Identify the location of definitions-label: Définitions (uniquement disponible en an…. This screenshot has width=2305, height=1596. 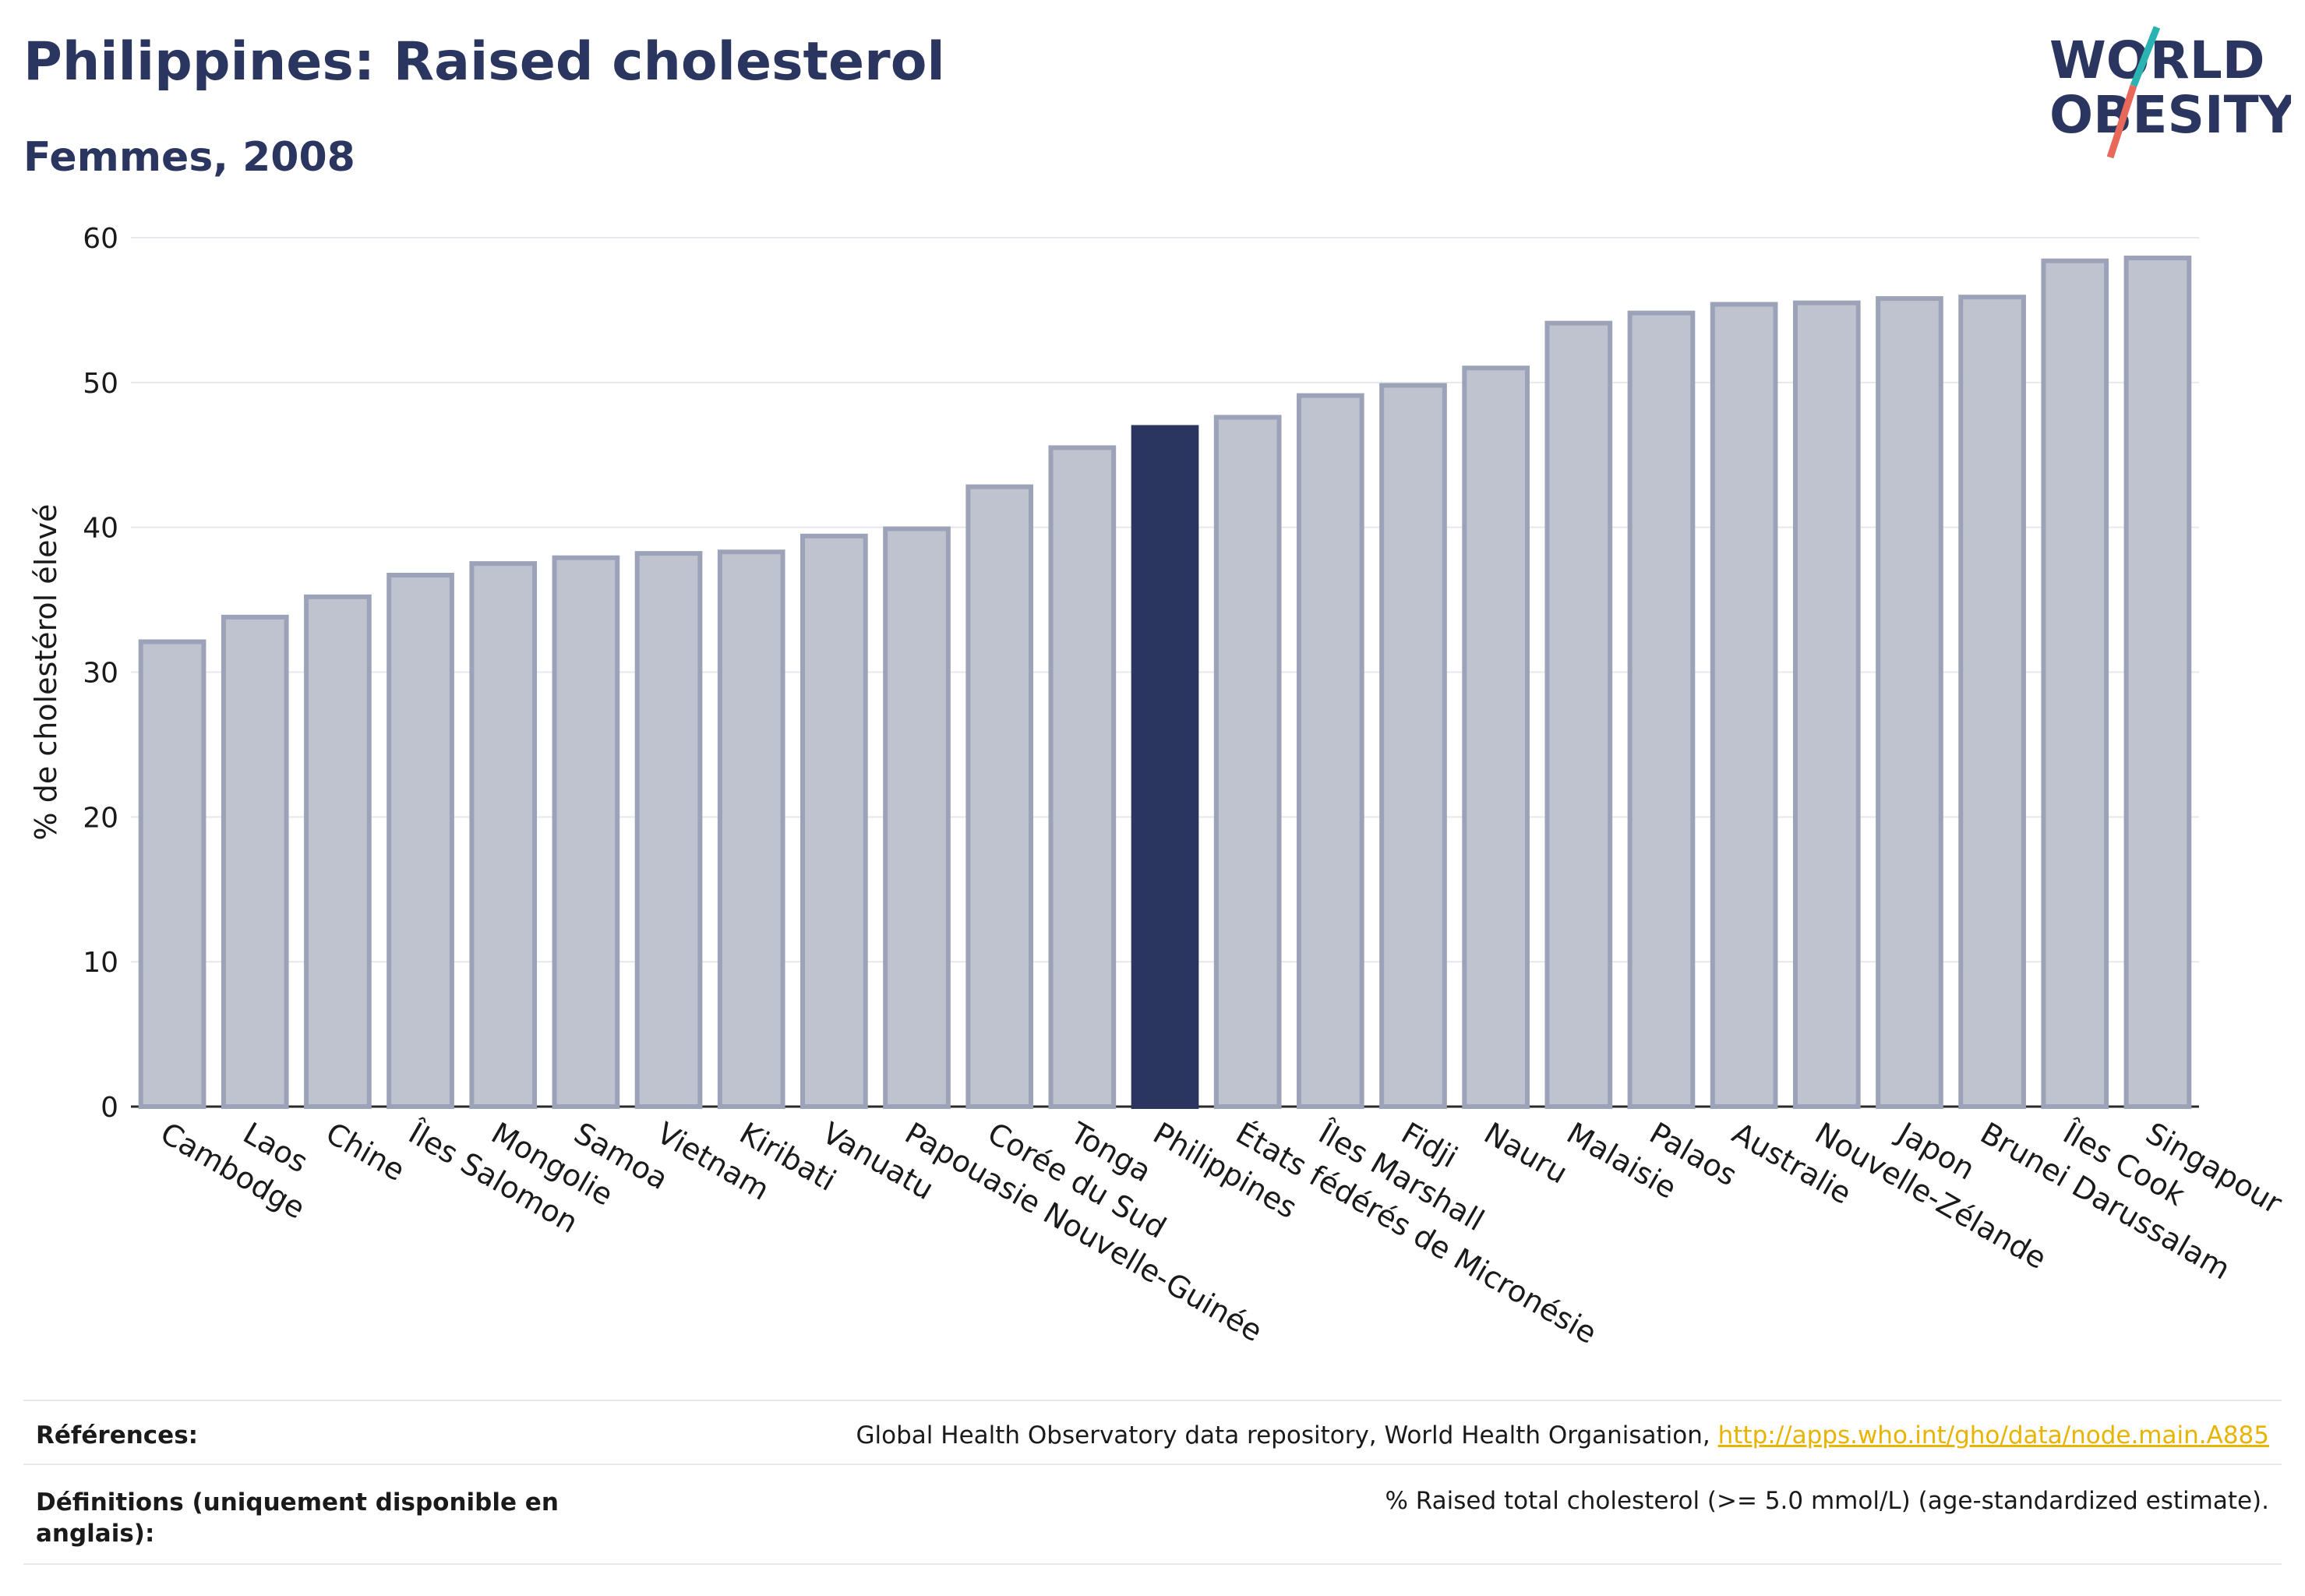
(297, 1518).